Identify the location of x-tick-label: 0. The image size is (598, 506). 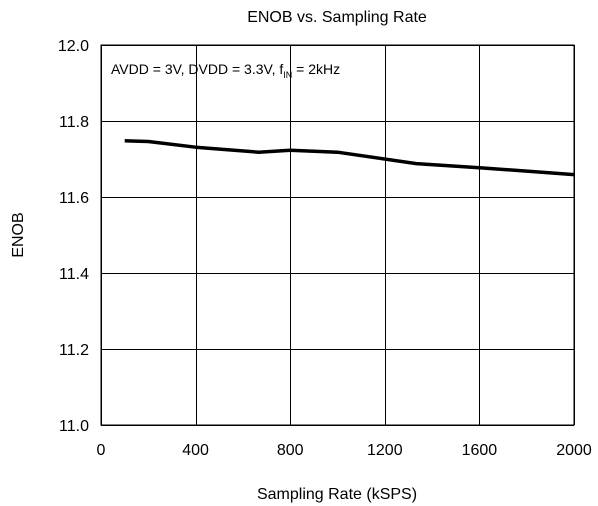
(101, 450).